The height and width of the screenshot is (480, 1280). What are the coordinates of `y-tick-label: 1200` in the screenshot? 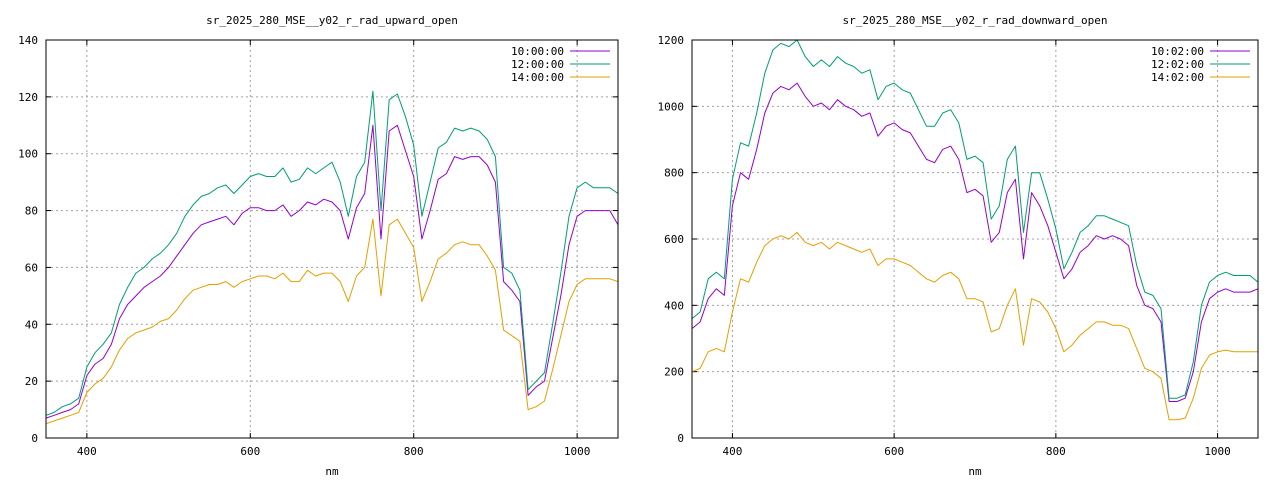 It's located at (671, 40).